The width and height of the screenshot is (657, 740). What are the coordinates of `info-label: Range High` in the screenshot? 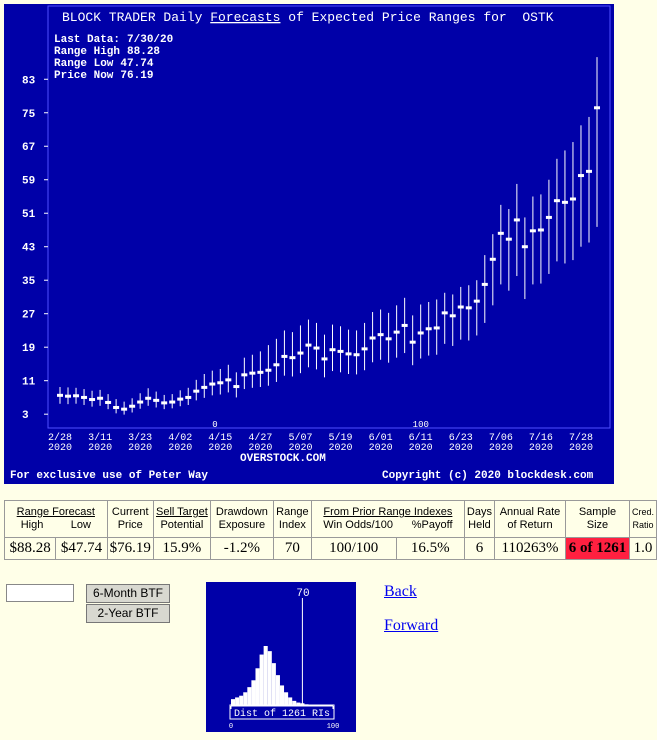 It's located at (87, 52).